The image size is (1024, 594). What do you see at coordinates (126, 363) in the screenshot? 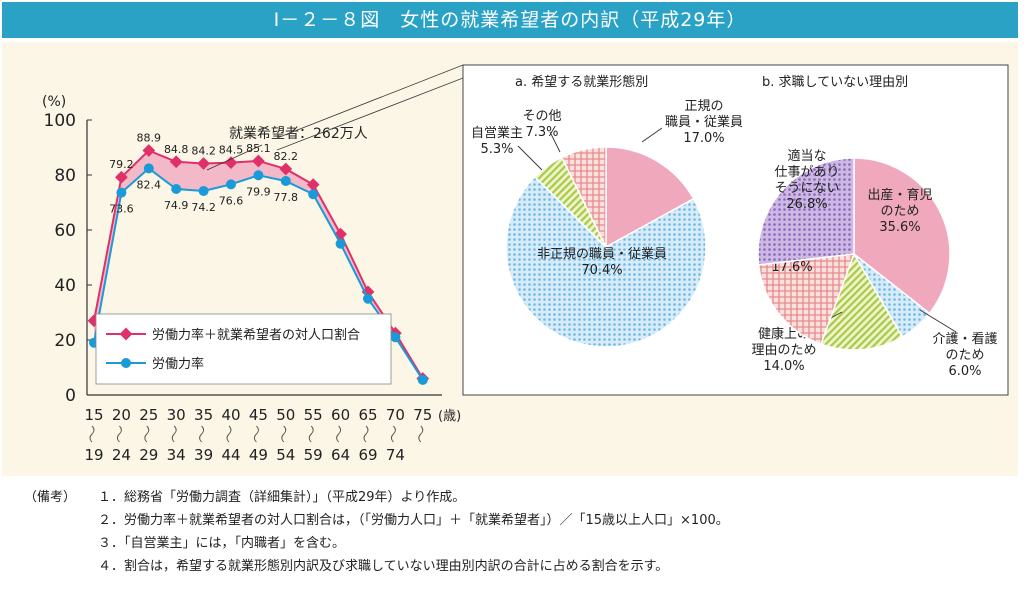
I see `legend-marker-blue` at bounding box center [126, 363].